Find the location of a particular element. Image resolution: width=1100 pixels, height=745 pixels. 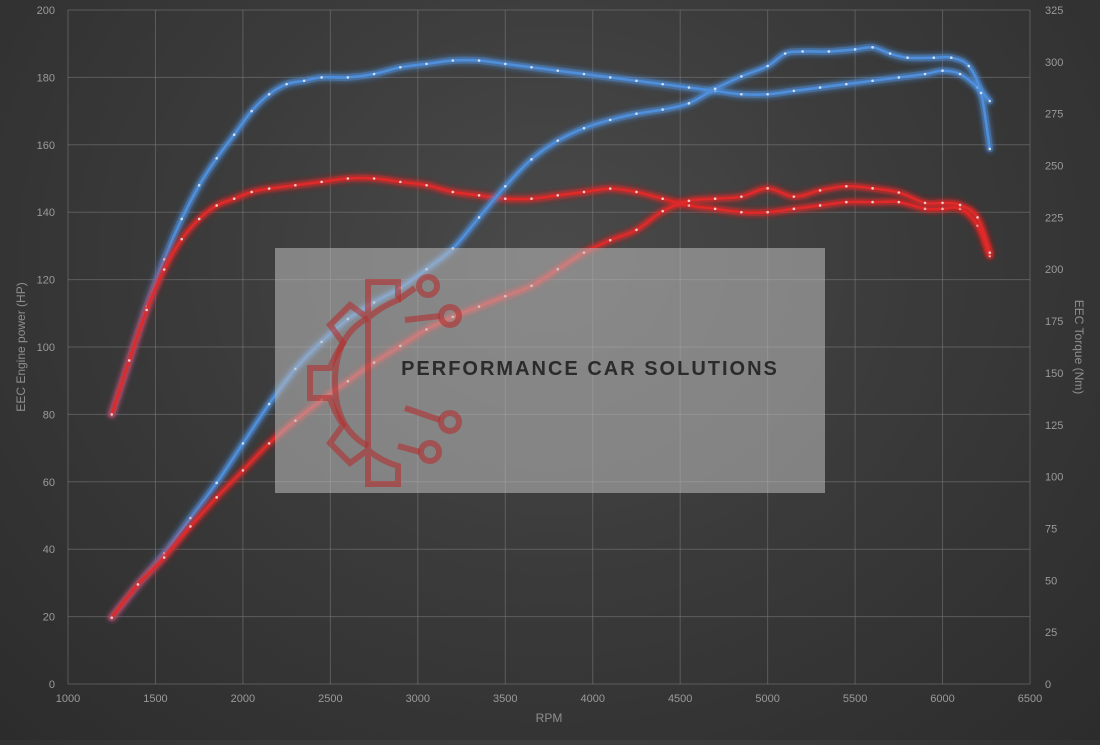

right-tick-label: 50 is located at coordinates (1051, 581).